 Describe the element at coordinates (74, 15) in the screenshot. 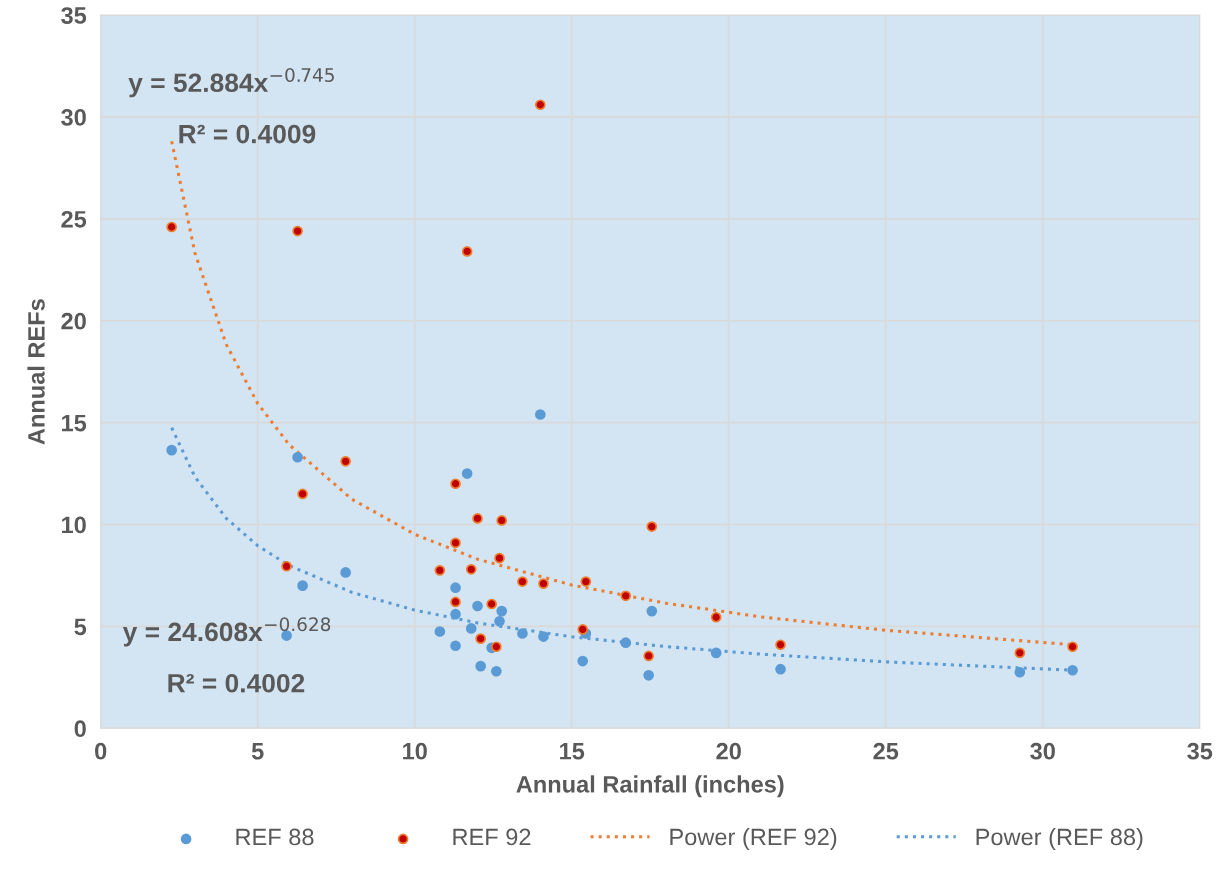

I see `y-tick-label: 35` at that location.